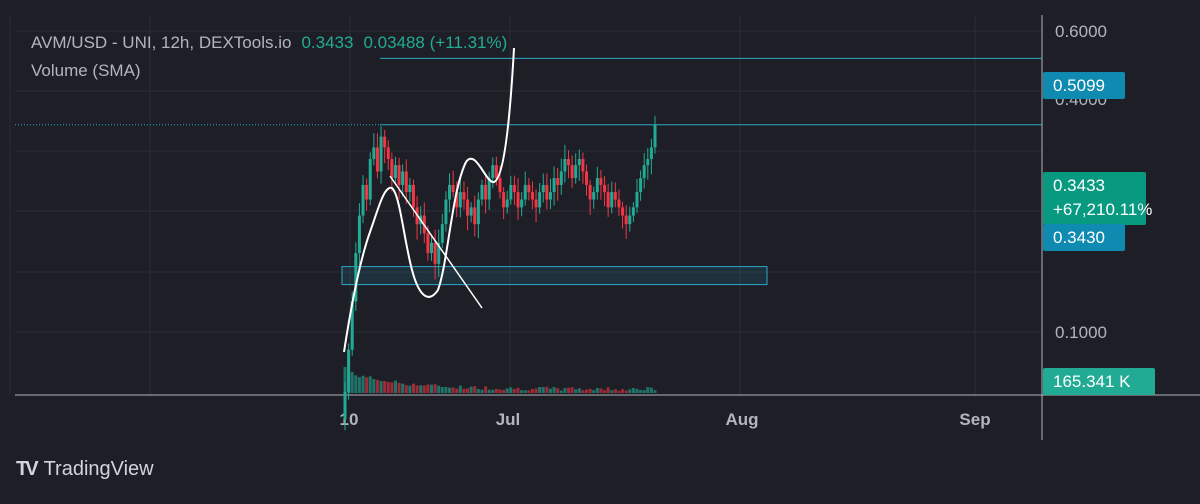 This screenshot has width=1200, height=504. Describe the element at coordinates (327, 42) in the screenshot. I see `last-price-legend: 0.3433` at that location.